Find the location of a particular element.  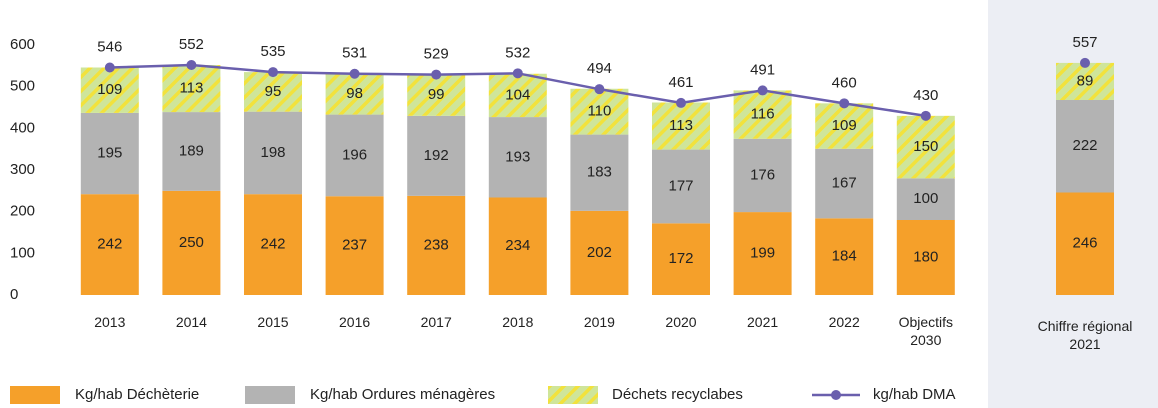

y-tick-label: 300 is located at coordinates (22, 169).